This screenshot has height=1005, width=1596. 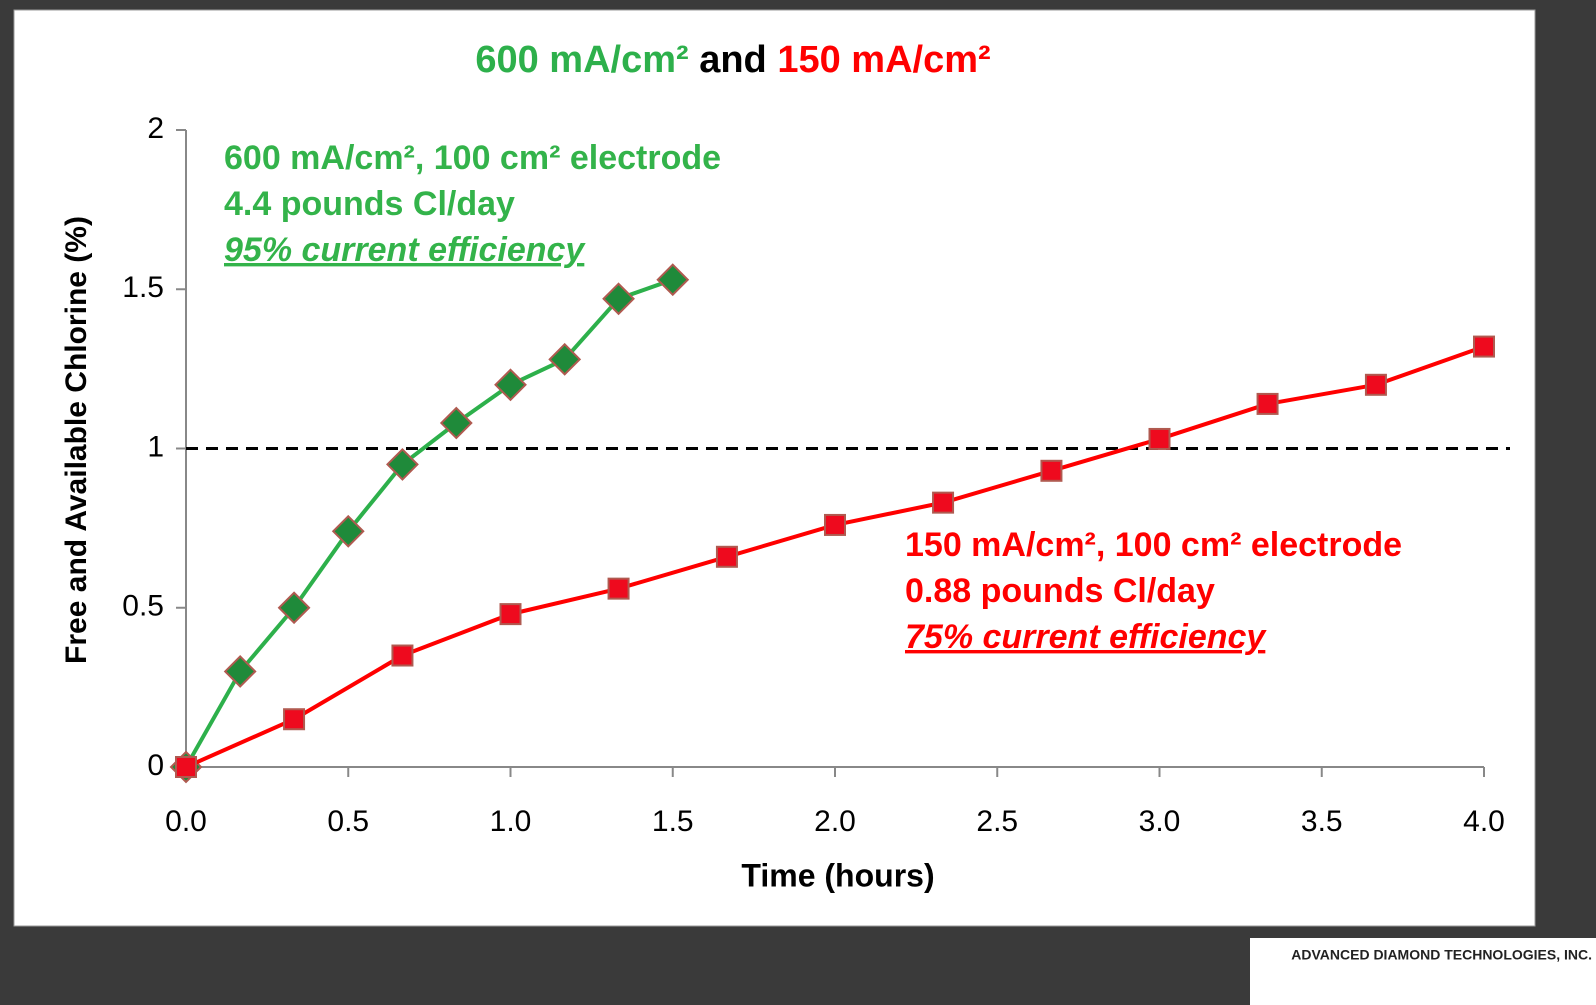 What do you see at coordinates (883, 60) in the screenshot?
I see `title-part: 150 mA/cm²` at bounding box center [883, 60].